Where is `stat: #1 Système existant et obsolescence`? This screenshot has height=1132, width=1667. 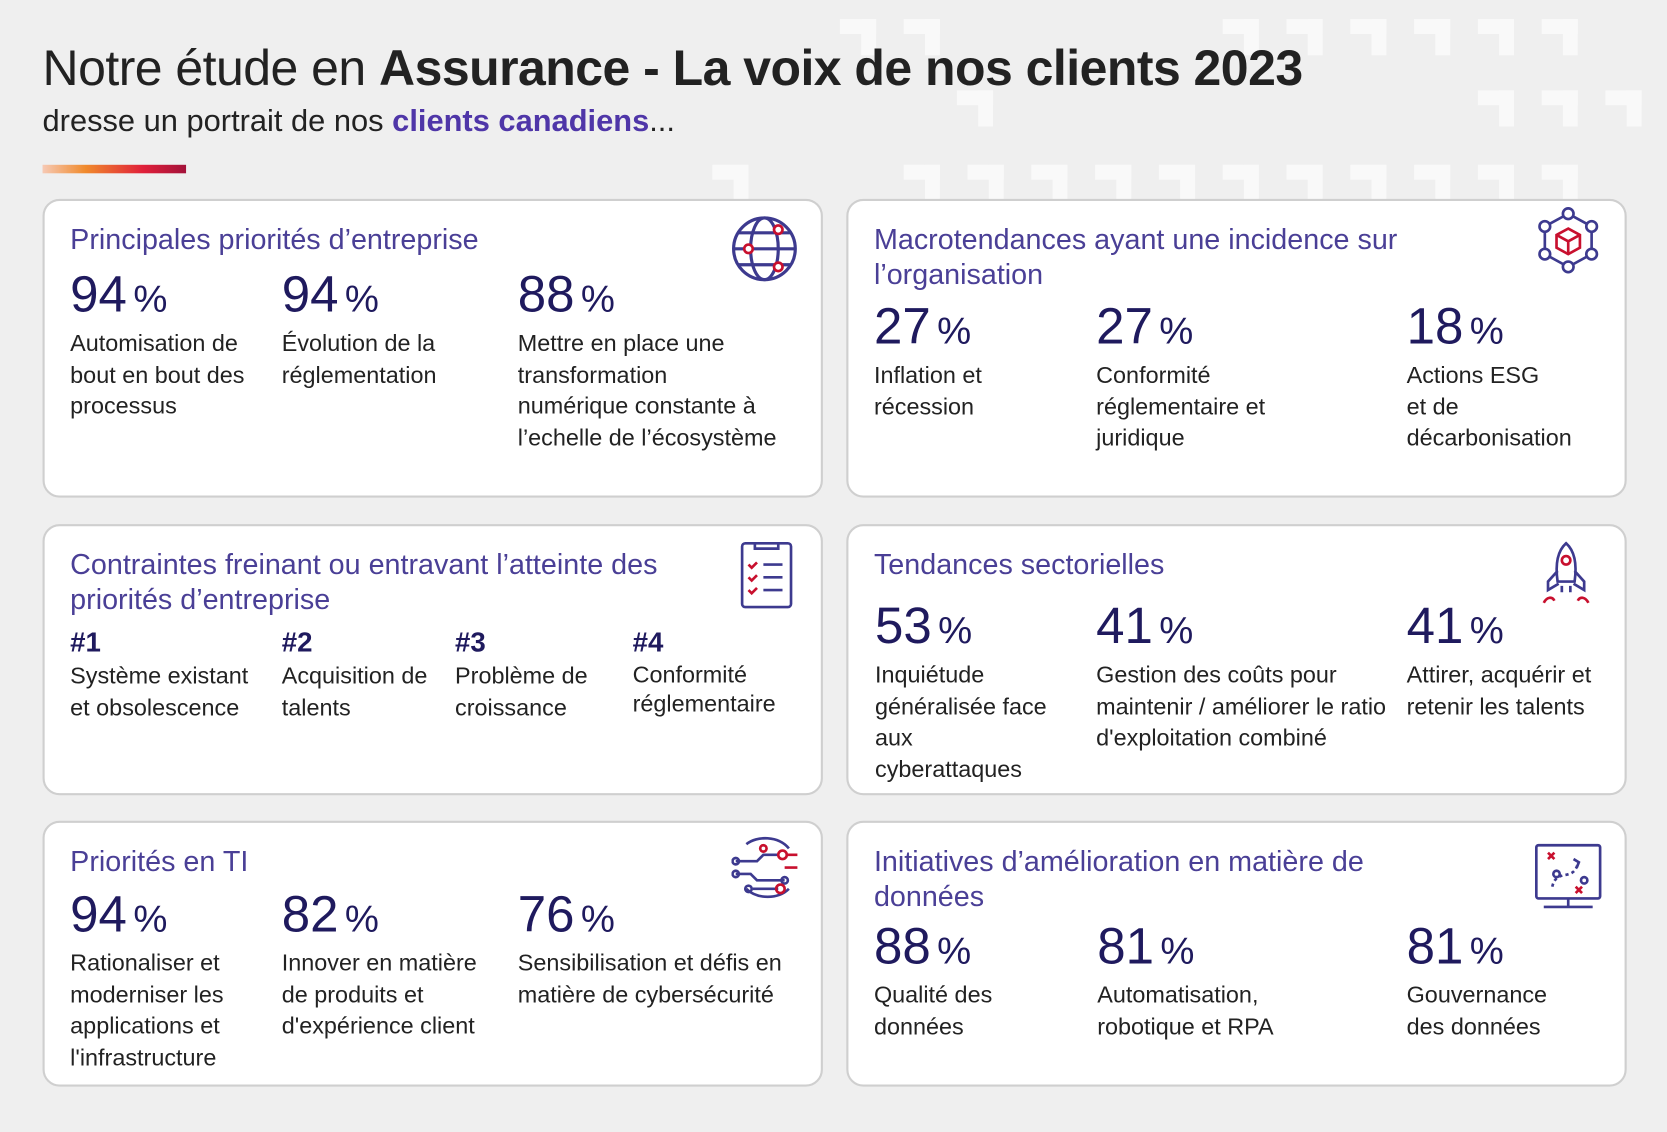
stat: #1 Système existant et obsolescence is located at coordinates (159, 673).